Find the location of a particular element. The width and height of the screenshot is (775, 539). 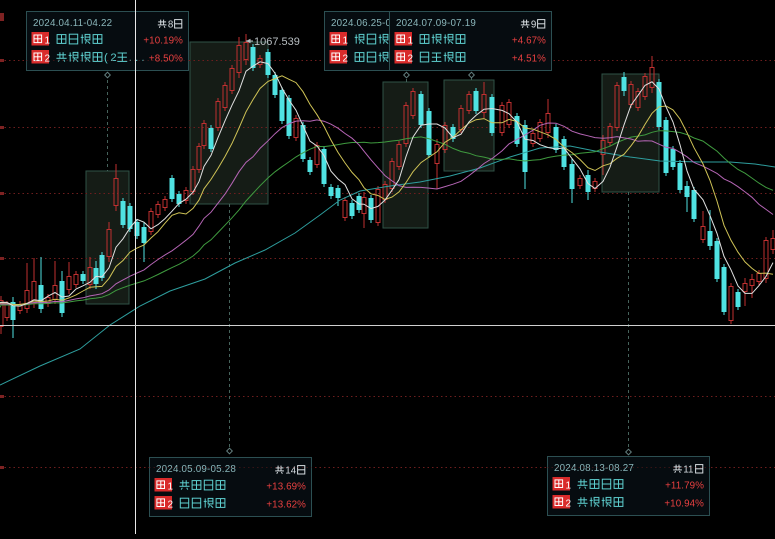

svg-text: 14 is located at coordinates (290, 471).